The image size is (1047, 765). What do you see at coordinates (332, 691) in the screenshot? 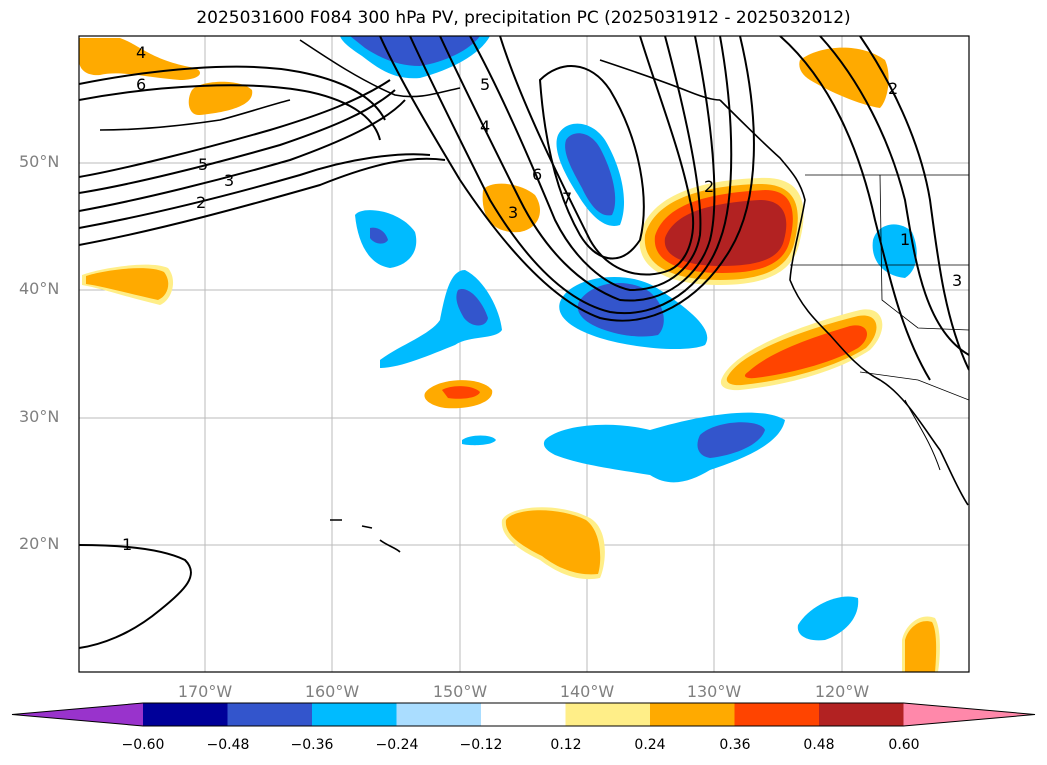
I see `lon-label-160w: 160°W` at bounding box center [332, 691].